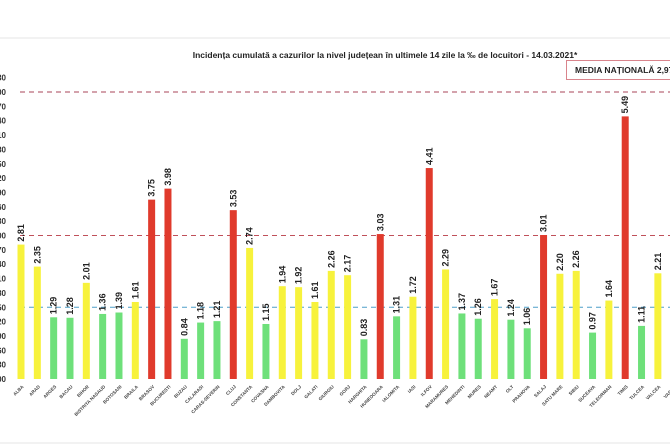  I want to click on value-label: 1.28, so click(70, 306).